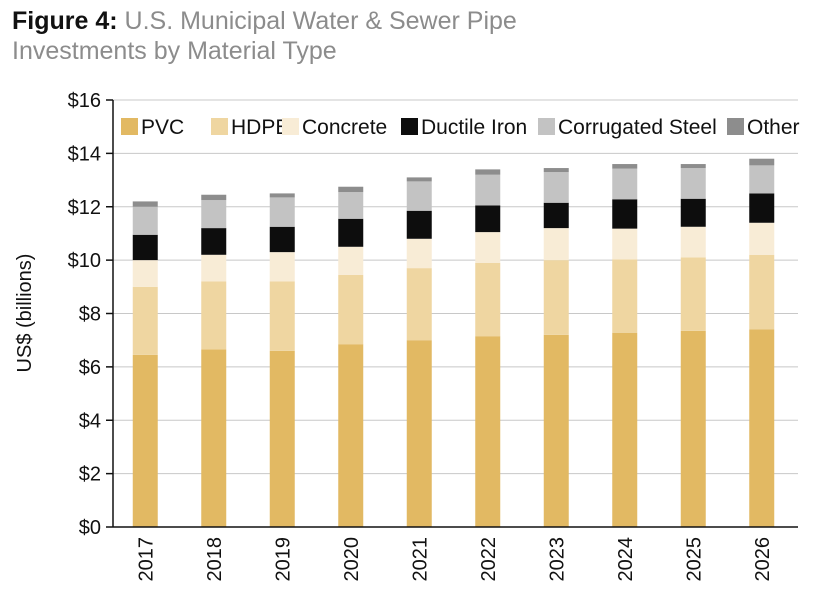  I want to click on y-tick-label: $2, so click(90, 475).